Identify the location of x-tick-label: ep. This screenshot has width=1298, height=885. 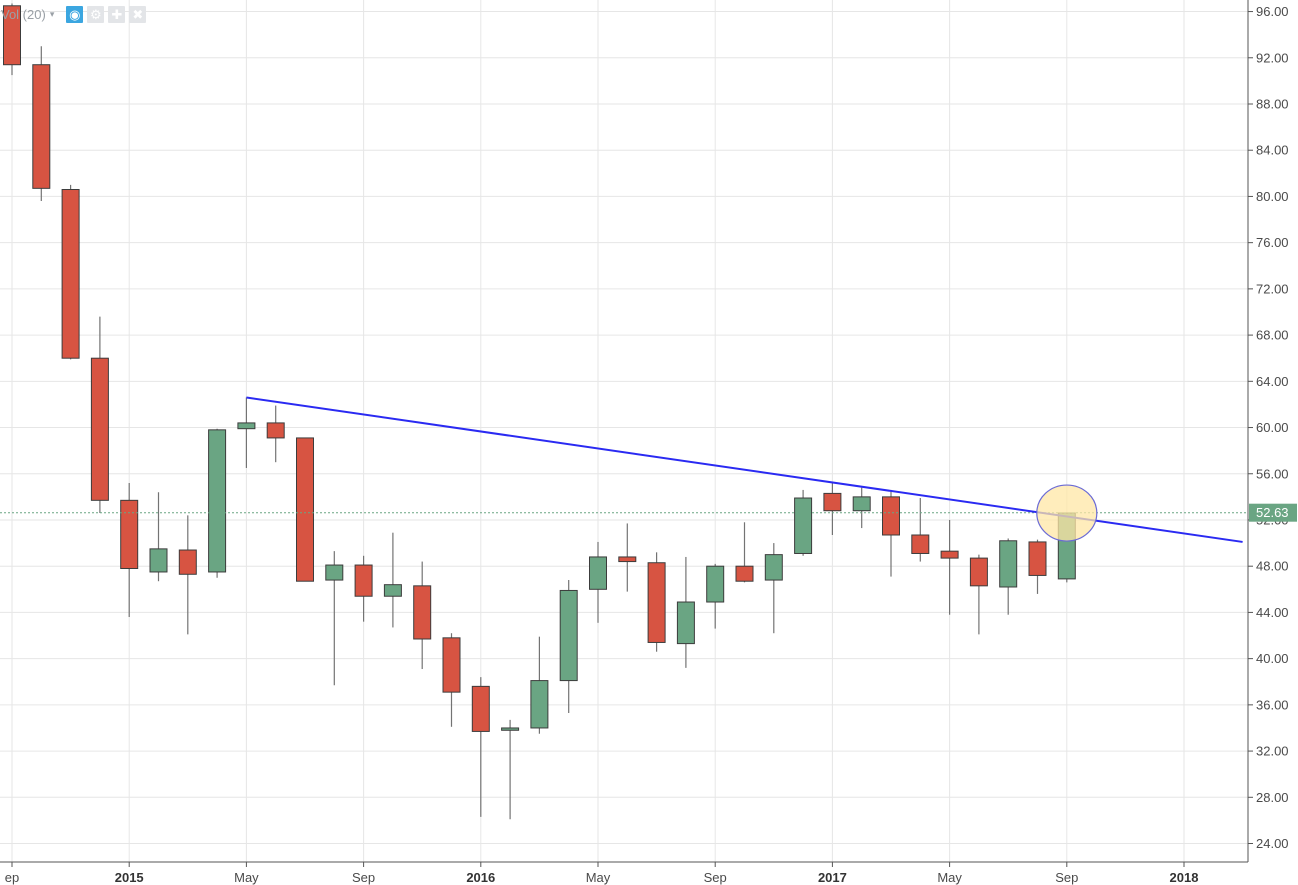
(12, 877).